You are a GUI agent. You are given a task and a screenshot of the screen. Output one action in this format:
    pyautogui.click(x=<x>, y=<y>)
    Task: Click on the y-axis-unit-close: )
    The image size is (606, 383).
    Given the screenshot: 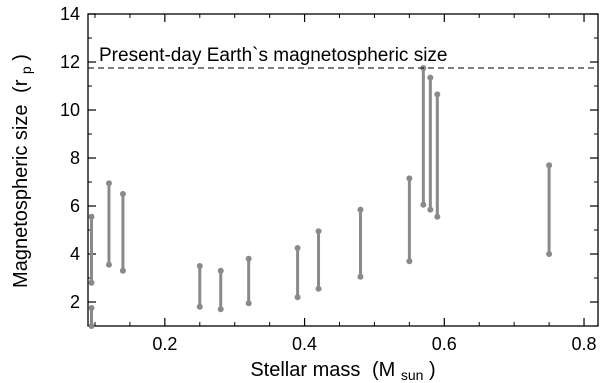 What is the action you would take?
    pyautogui.click(x=21, y=57)
    